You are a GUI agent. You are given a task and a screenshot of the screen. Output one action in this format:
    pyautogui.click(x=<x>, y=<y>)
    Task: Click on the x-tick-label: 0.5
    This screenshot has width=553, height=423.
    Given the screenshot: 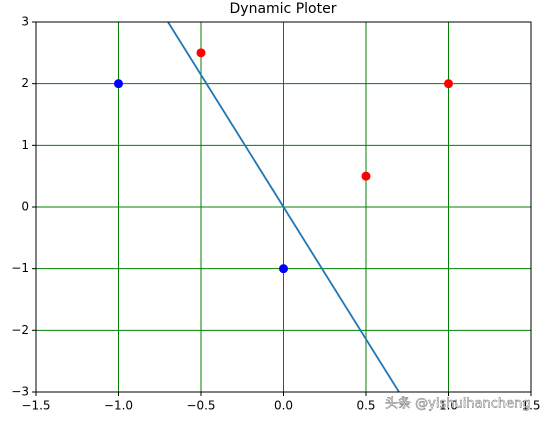 What is the action you would take?
    pyautogui.click(x=365, y=406)
    